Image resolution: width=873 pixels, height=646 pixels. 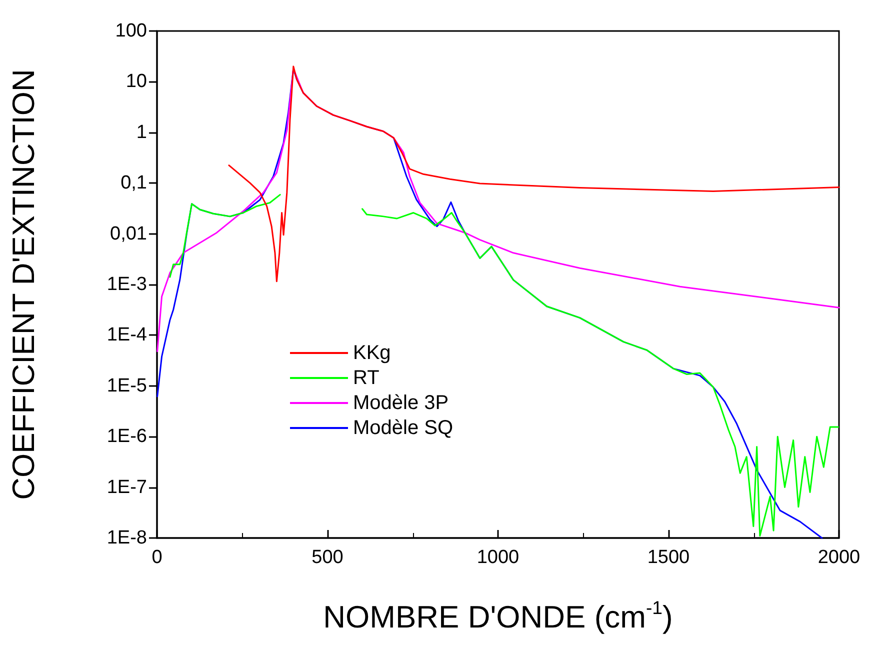 I want to click on y-tick-label: 1E-7, so click(x=126, y=487).